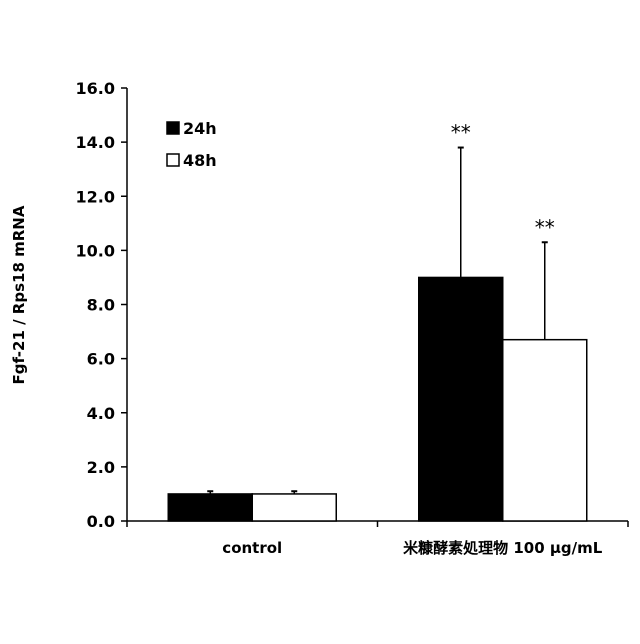 Image resolution: width=640 pixels, height=644 pixels. Describe the element at coordinates (95, 88) in the screenshot. I see `y-tick-label: 16.0` at that location.